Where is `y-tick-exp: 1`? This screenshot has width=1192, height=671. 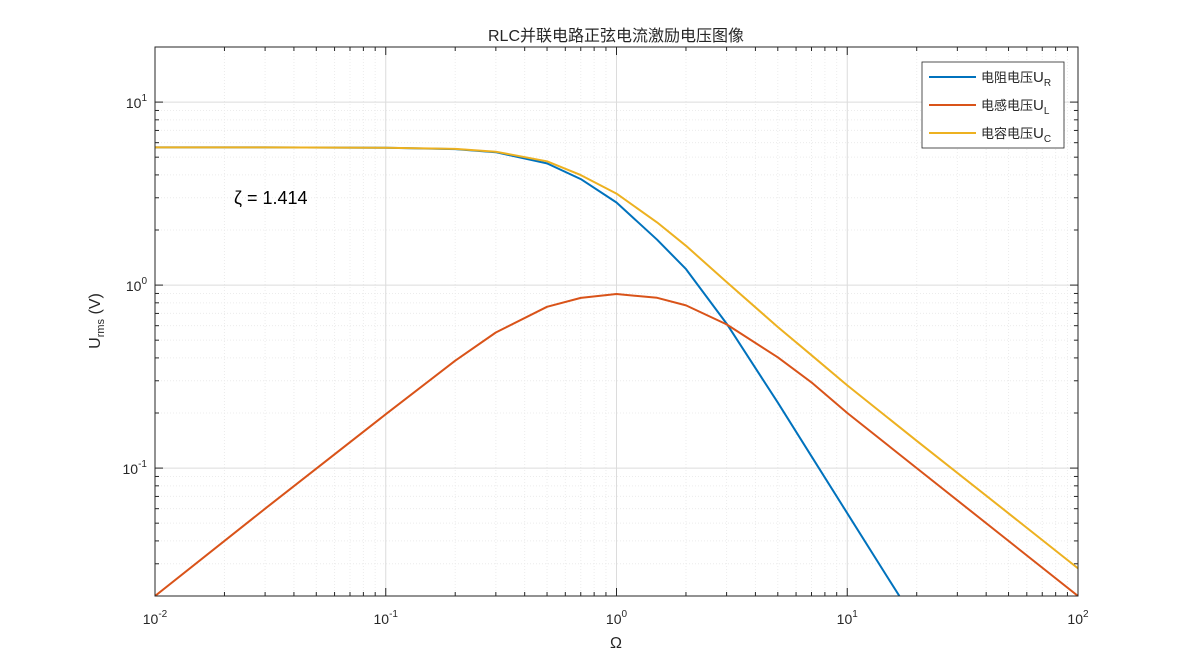
y-tick-exp: 1 is located at coordinates (144, 98).